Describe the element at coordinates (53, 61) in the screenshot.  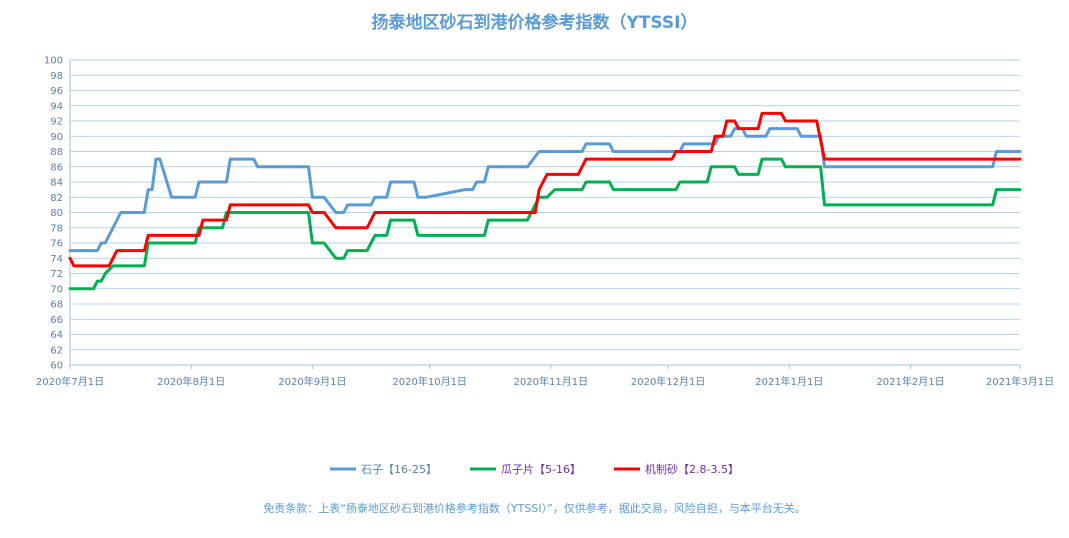
I see `y-tick-label: 100` at that location.